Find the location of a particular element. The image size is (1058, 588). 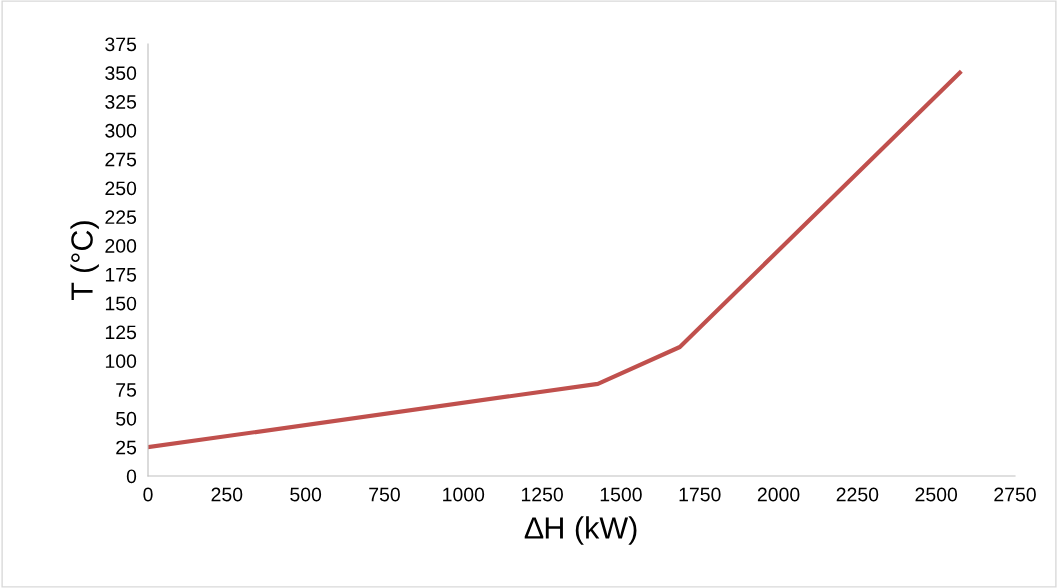

y-tick-label: 25 is located at coordinates (126, 447).